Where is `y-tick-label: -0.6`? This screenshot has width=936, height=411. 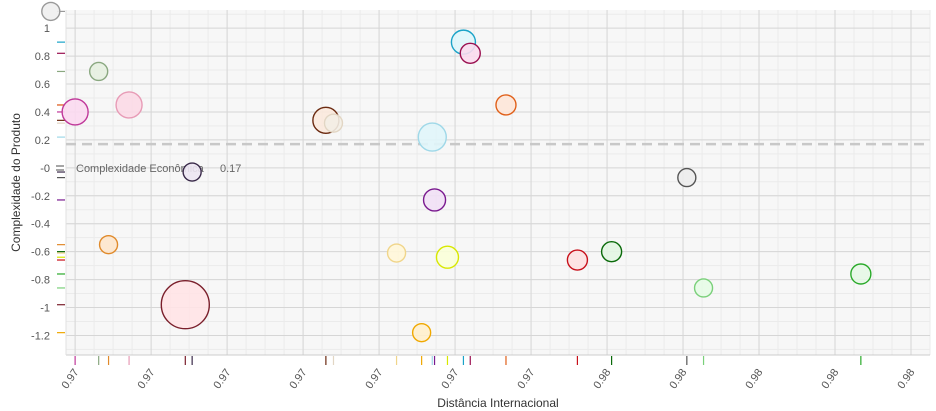 y-tick-label: -0.6 is located at coordinates (40, 253).